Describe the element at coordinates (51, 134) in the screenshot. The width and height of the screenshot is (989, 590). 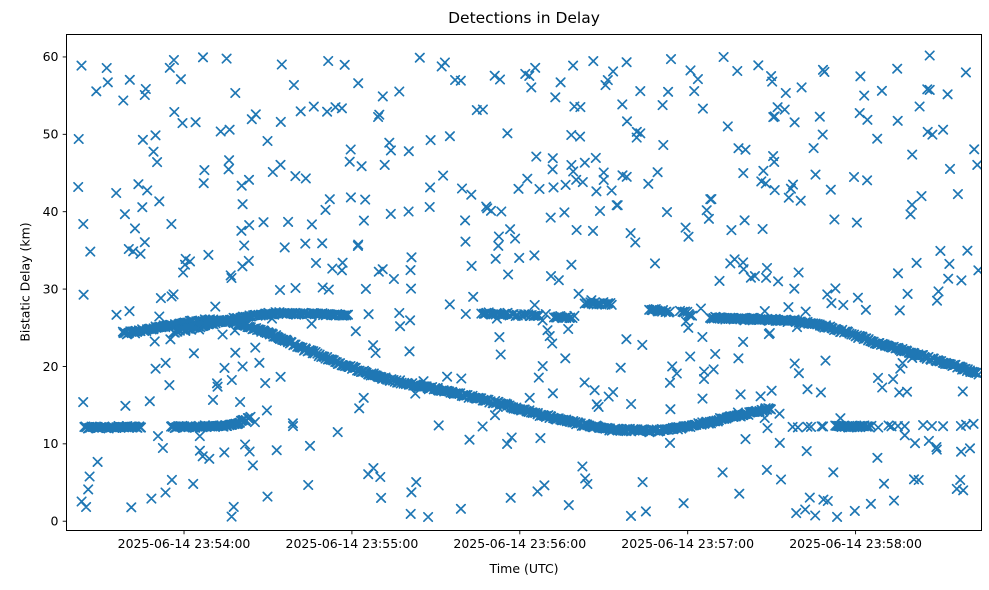
I see `y-tick-label: 50` at that location.